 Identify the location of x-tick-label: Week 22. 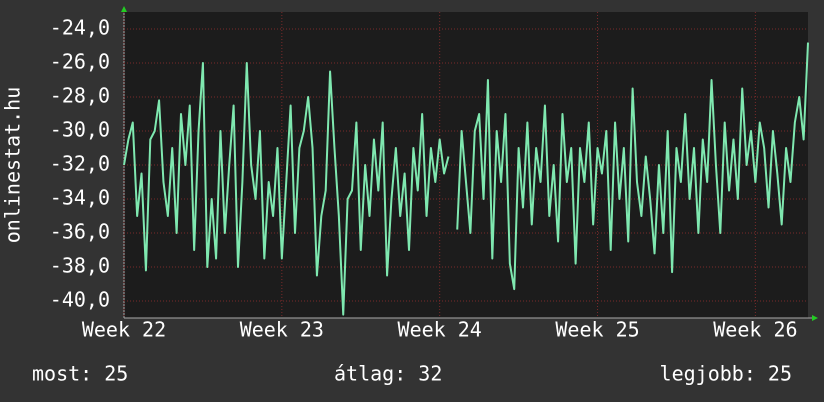
(124, 330).